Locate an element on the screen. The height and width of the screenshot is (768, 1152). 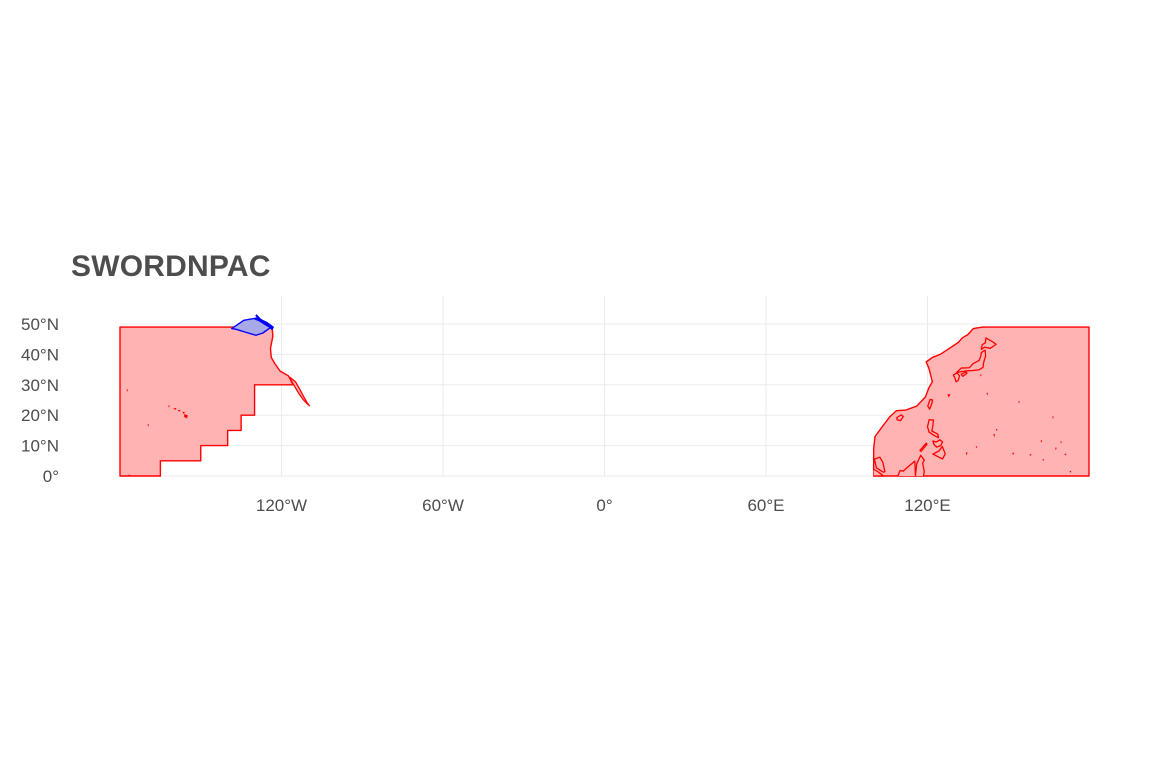
japan-shikoku is located at coordinates (964, 374).